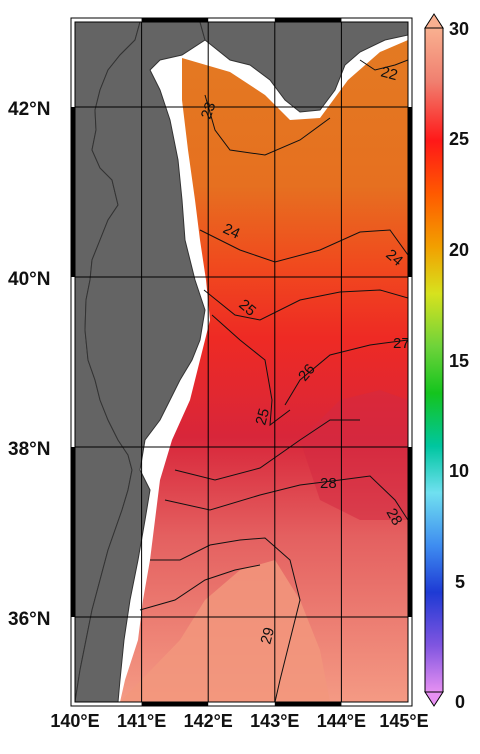 The image size is (480, 754). I want to click on warm-pool-patch, so click(225, 631).